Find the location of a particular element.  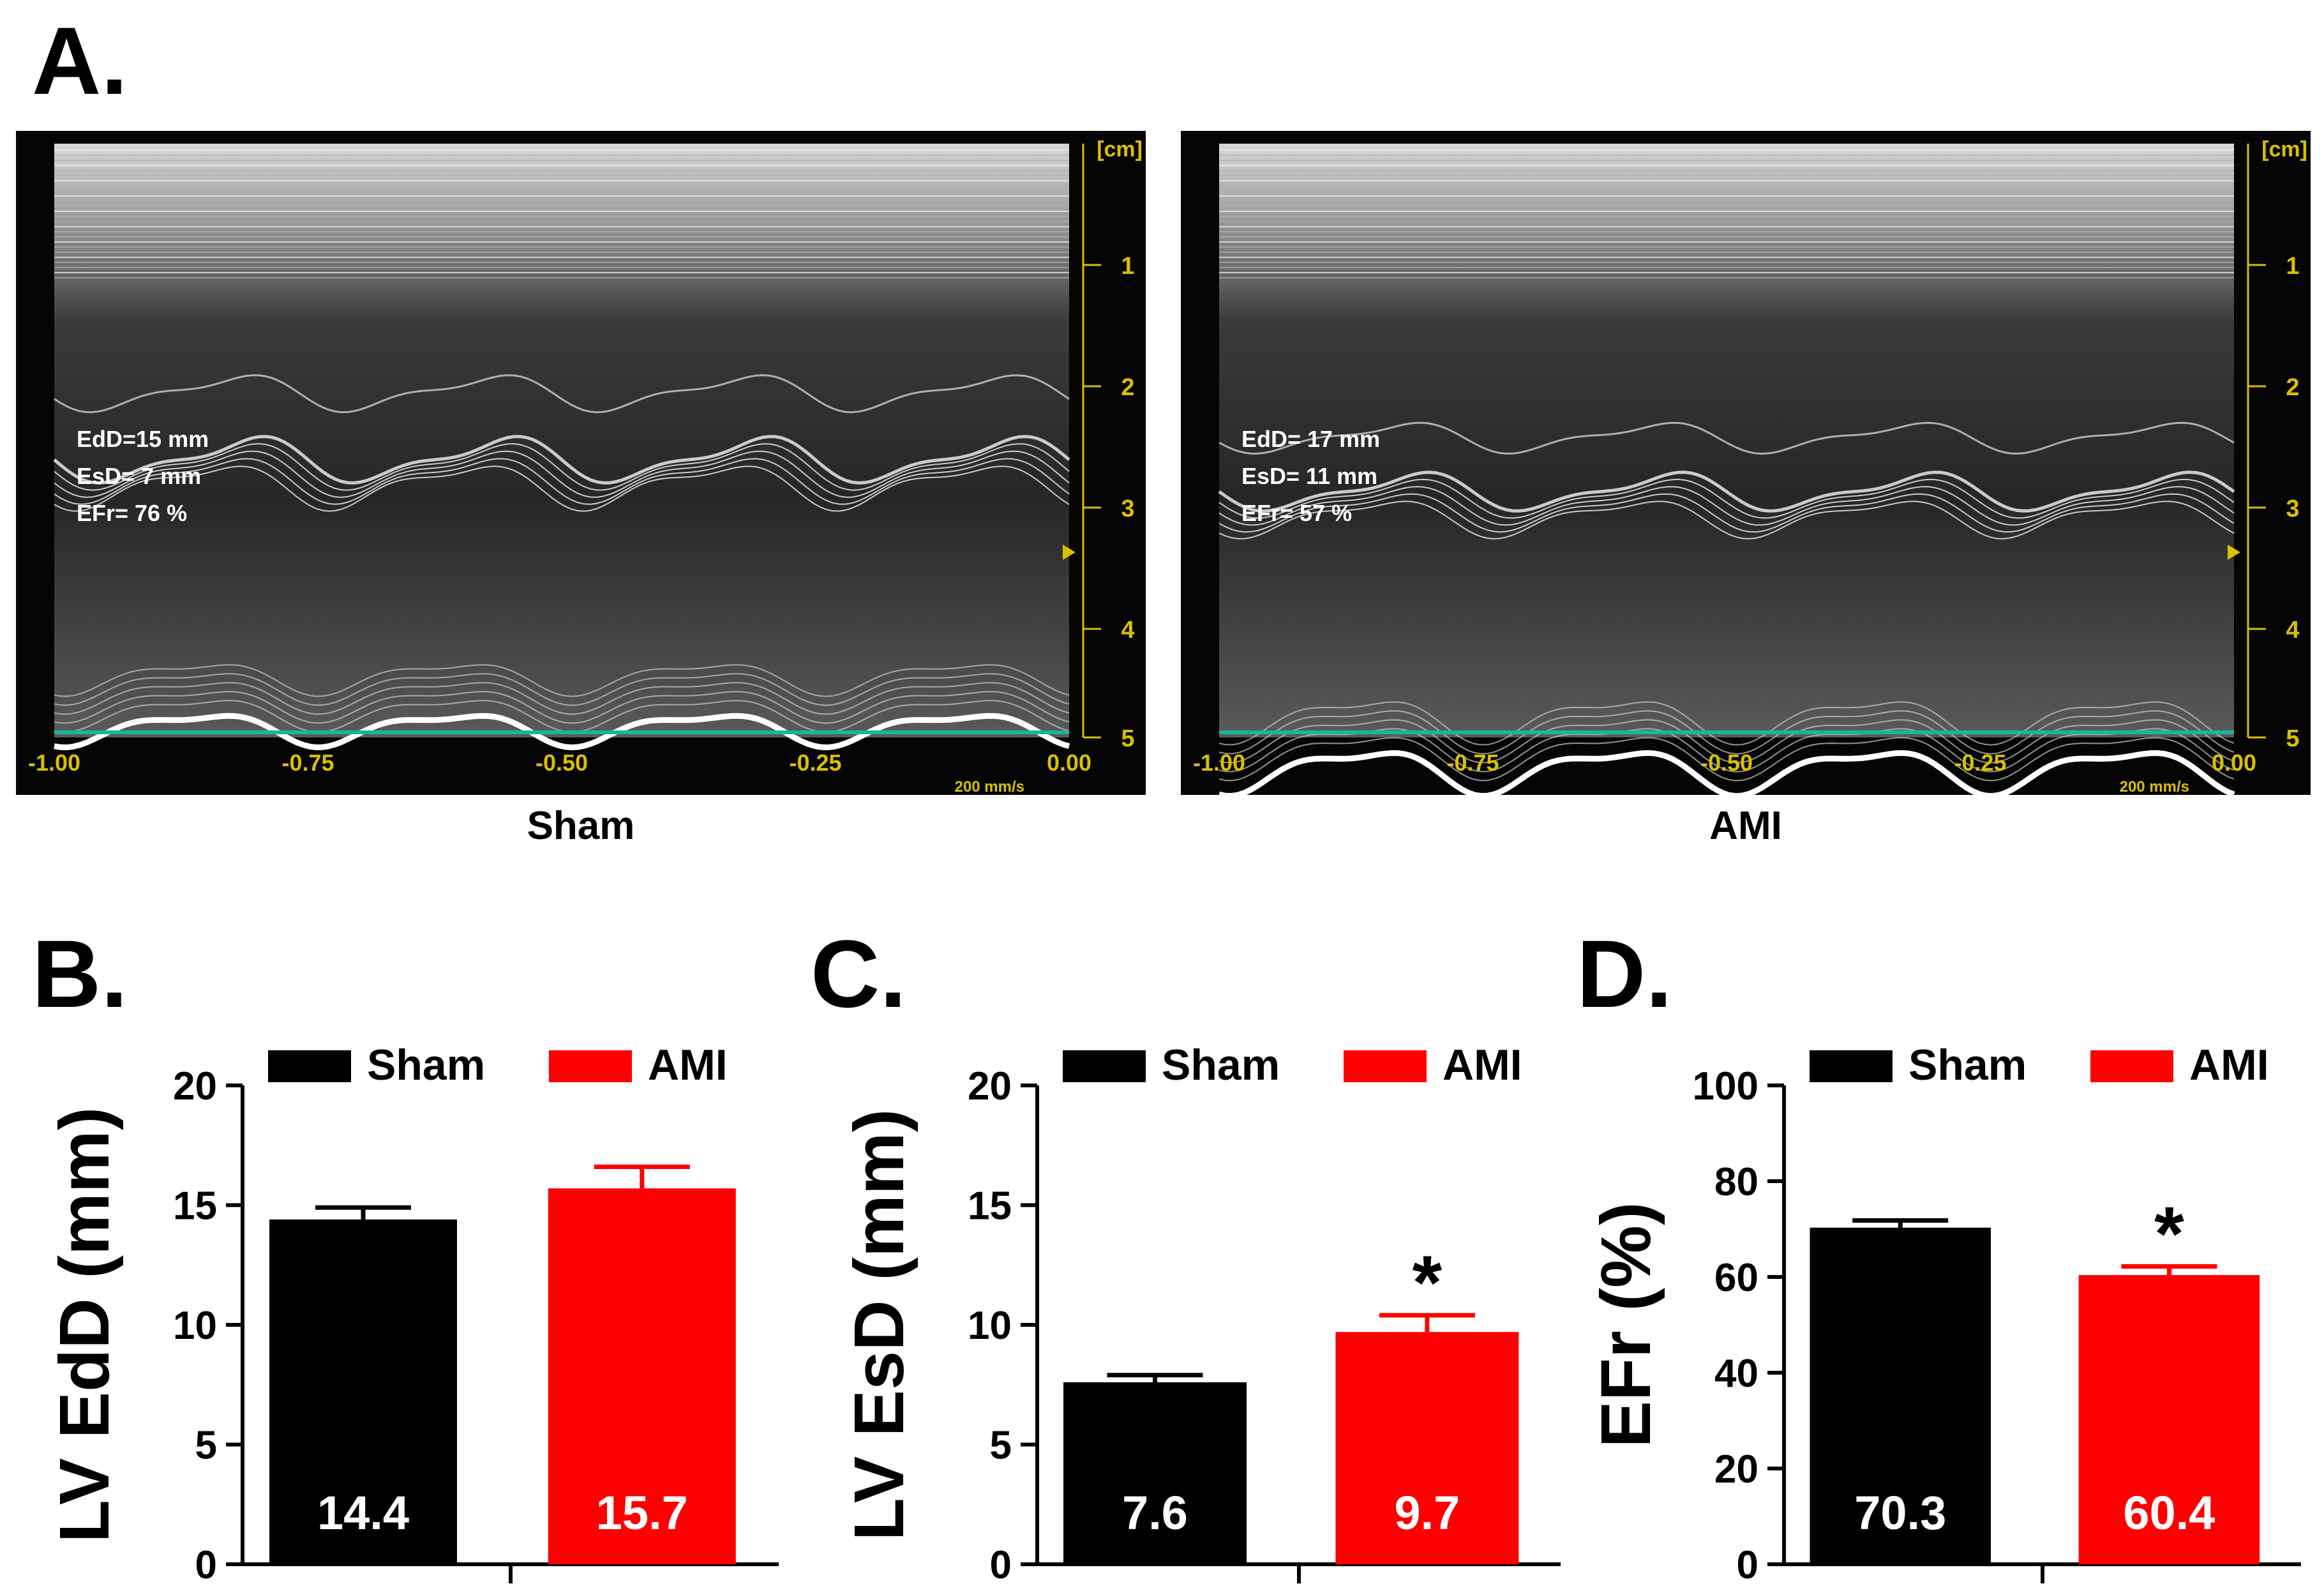

echo-measurement-text: EsD= 11 mm is located at coordinates (1309, 476).